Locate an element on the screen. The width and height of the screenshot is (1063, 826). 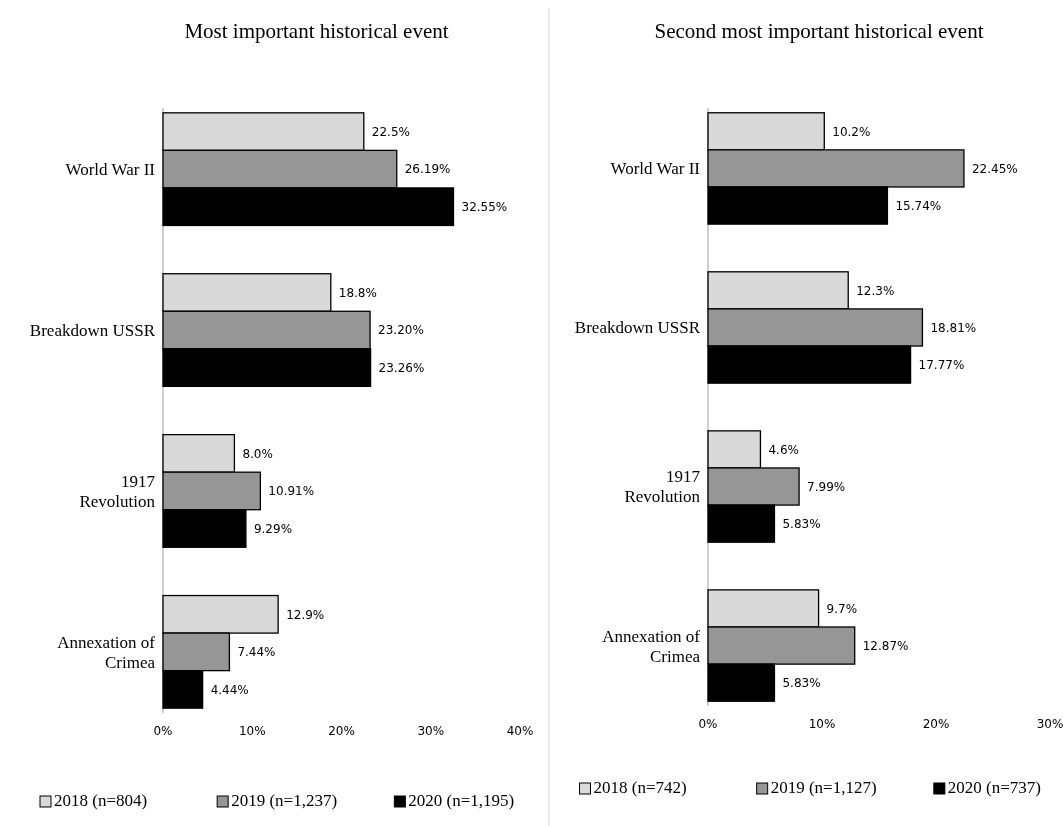
data-label: 9.7% is located at coordinates (842, 608).